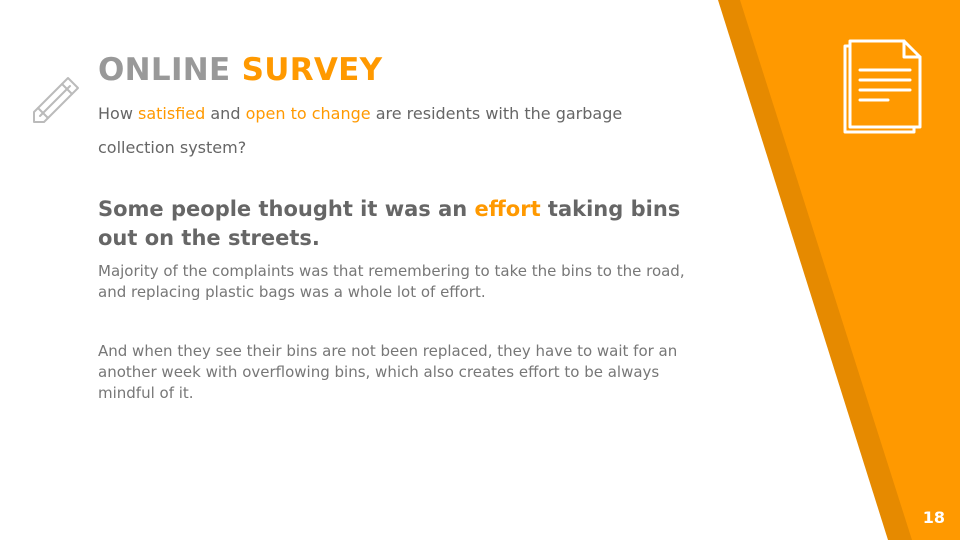  What do you see at coordinates (308, 113) in the screenshot?
I see `subtitle-highlight-open-to-change: open to change` at bounding box center [308, 113].